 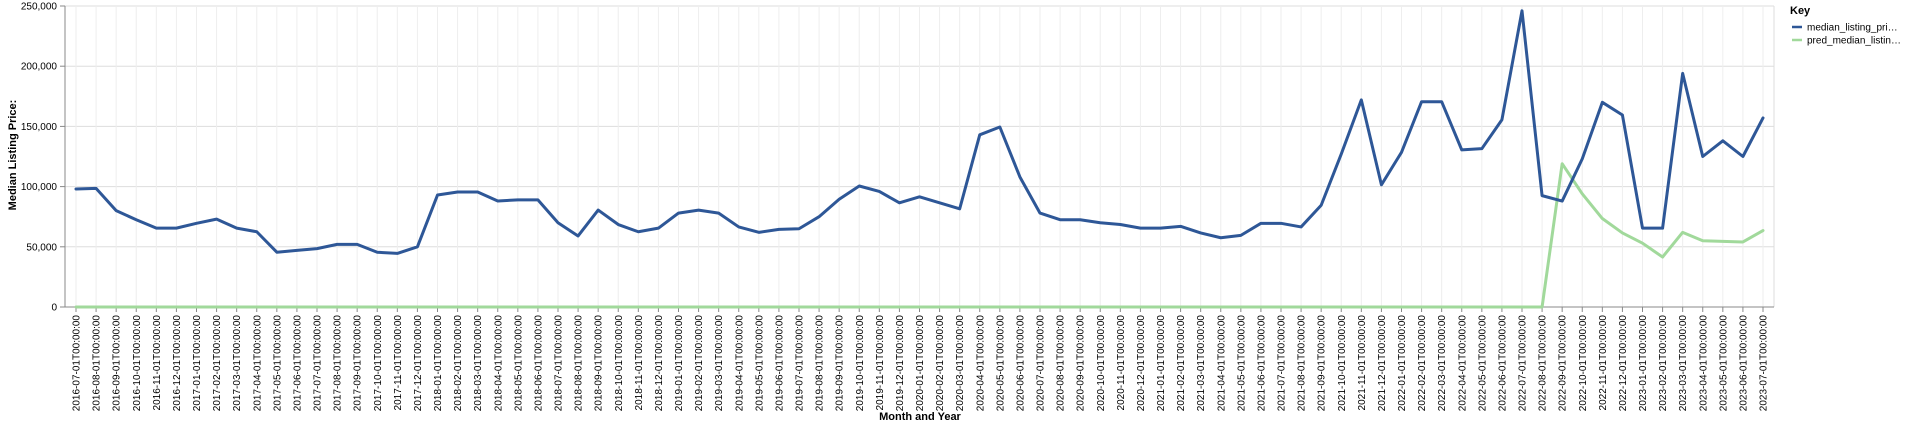 I want to click on x-tick-label: 2021-08-01T00:00:00, so click(x=1302, y=363).